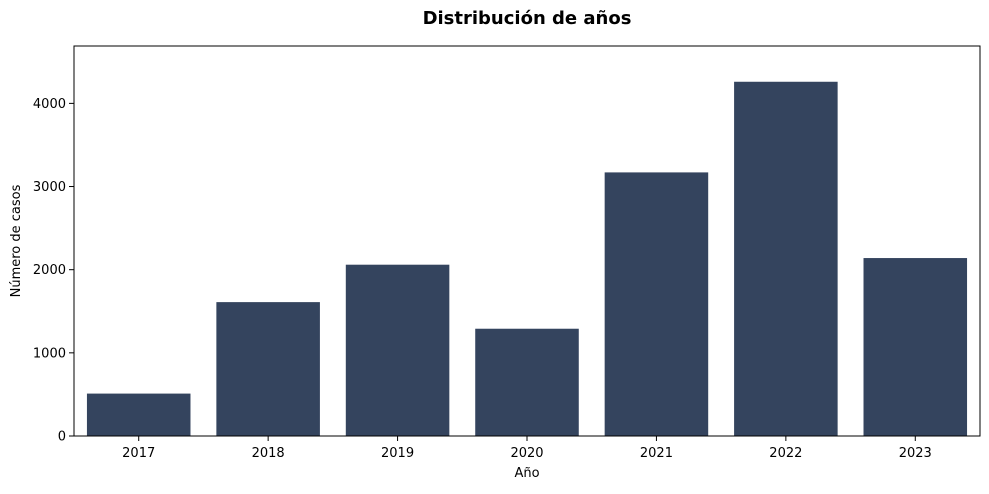 The height and width of the screenshot is (494, 989). I want to click on y-tick-label: 1000, so click(49, 353).